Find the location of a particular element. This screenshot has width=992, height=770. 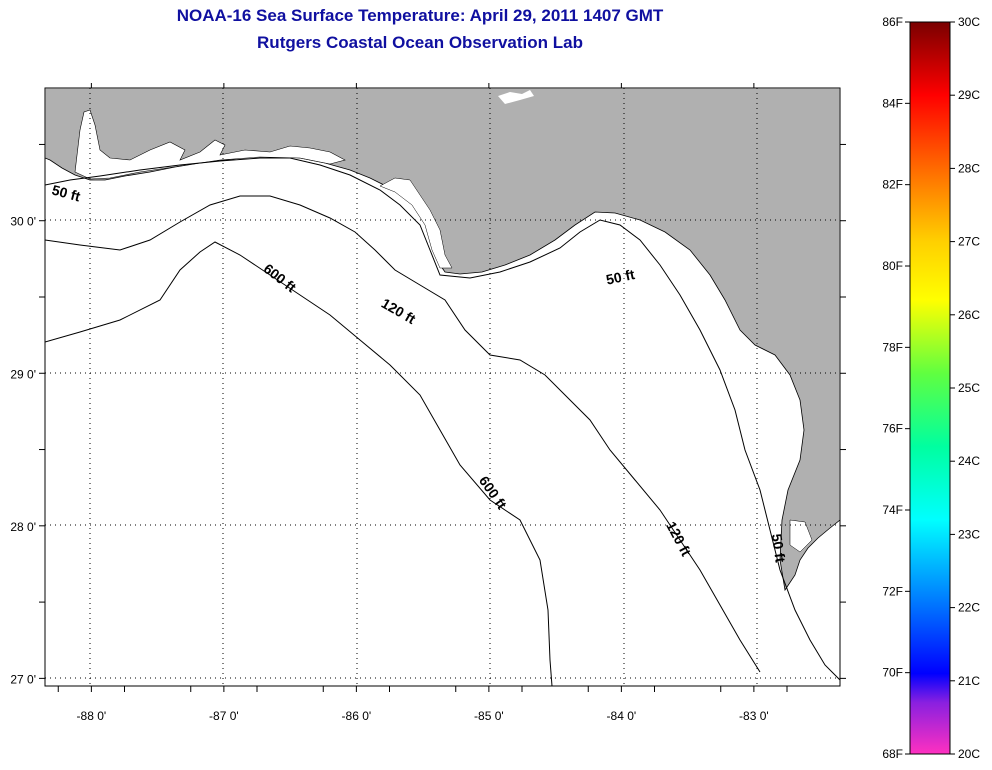

colorbar is located at coordinates (930, 388).